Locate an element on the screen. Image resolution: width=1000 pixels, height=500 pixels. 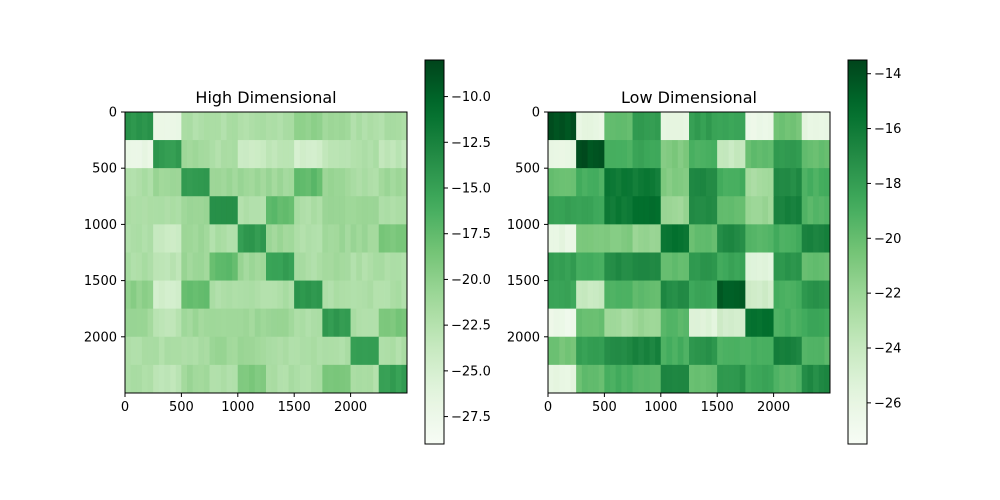
y-axis: 0 500 1000 1500 2000 is located at coordinates (527, 225).